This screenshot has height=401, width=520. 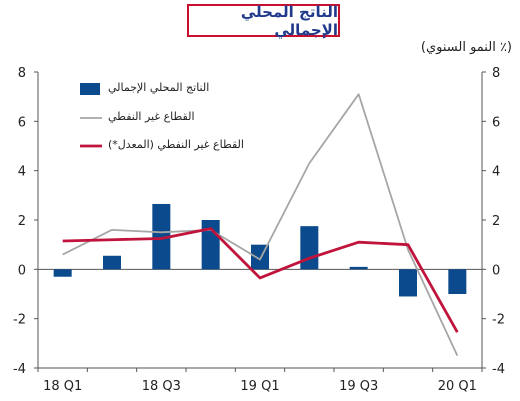 What do you see at coordinates (496, 73) in the screenshot?
I see `y-tick-label-right: 8` at bounding box center [496, 73].